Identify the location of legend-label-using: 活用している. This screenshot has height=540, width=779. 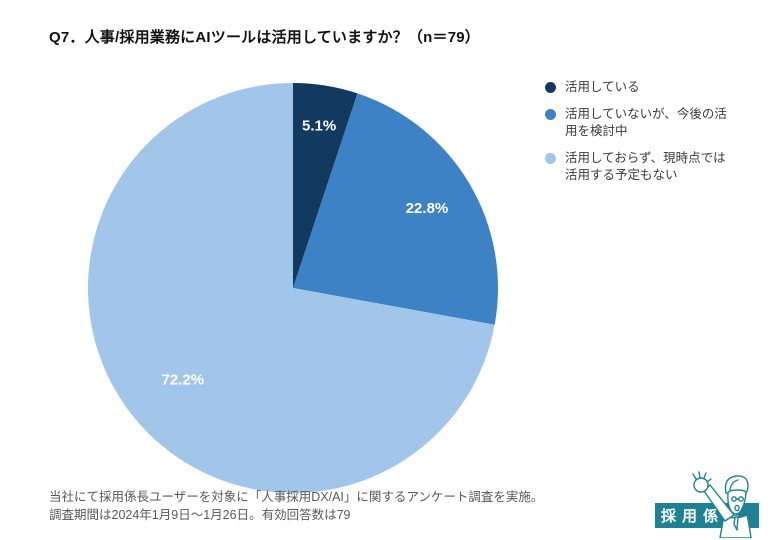
(602, 87).